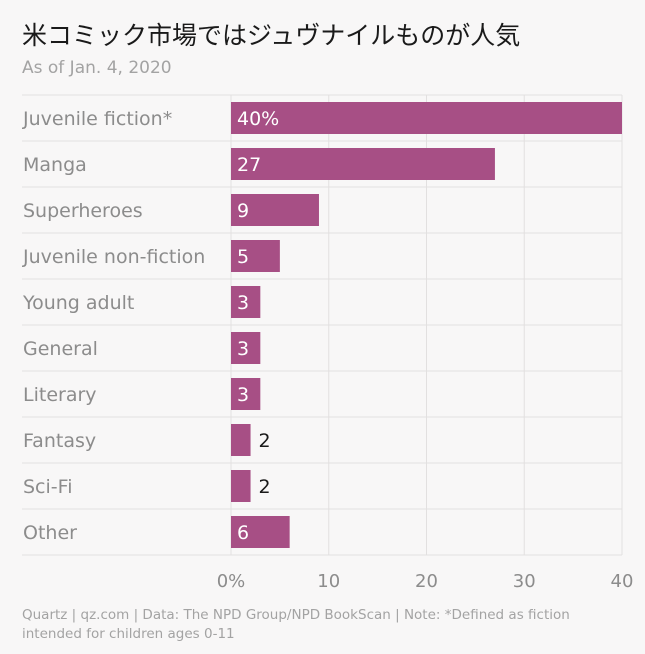 This screenshot has width=645, height=654. Describe the element at coordinates (328, 581) in the screenshot. I see `x-tick-label: 10` at that location.